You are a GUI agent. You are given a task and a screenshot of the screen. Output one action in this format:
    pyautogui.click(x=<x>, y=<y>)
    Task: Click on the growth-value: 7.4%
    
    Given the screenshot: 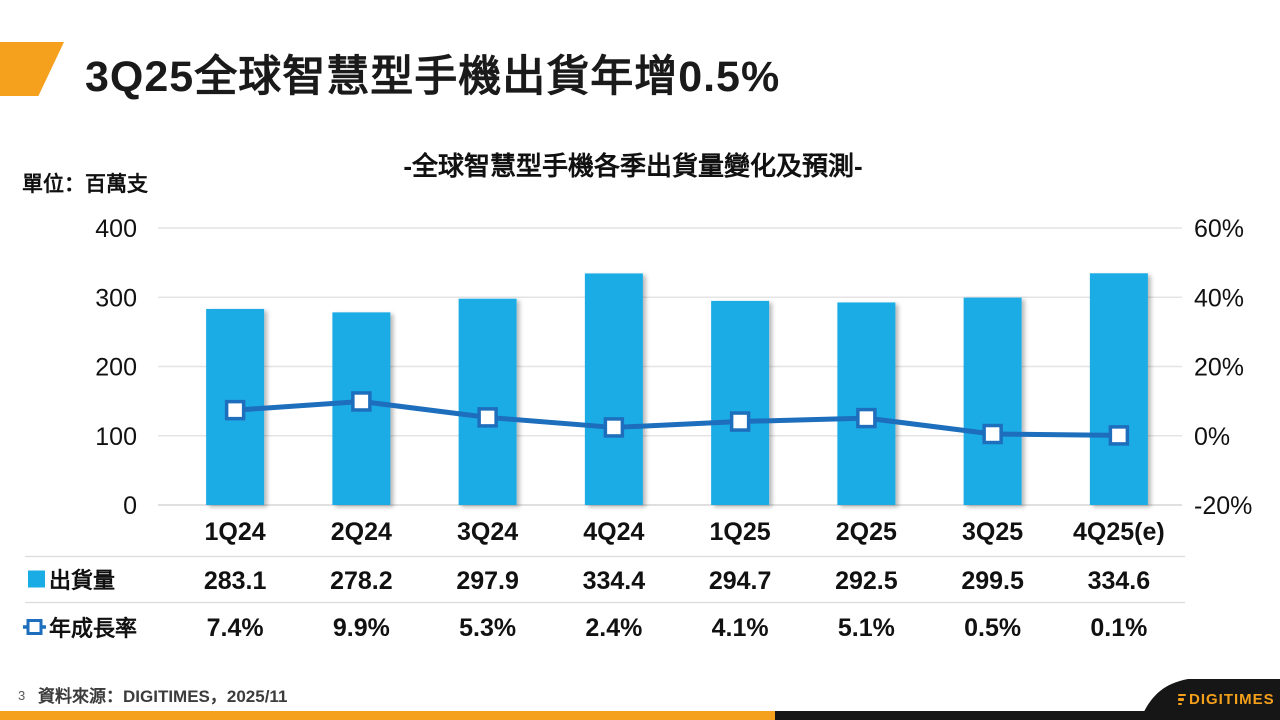 What is the action you would take?
    pyautogui.click(x=235, y=628)
    